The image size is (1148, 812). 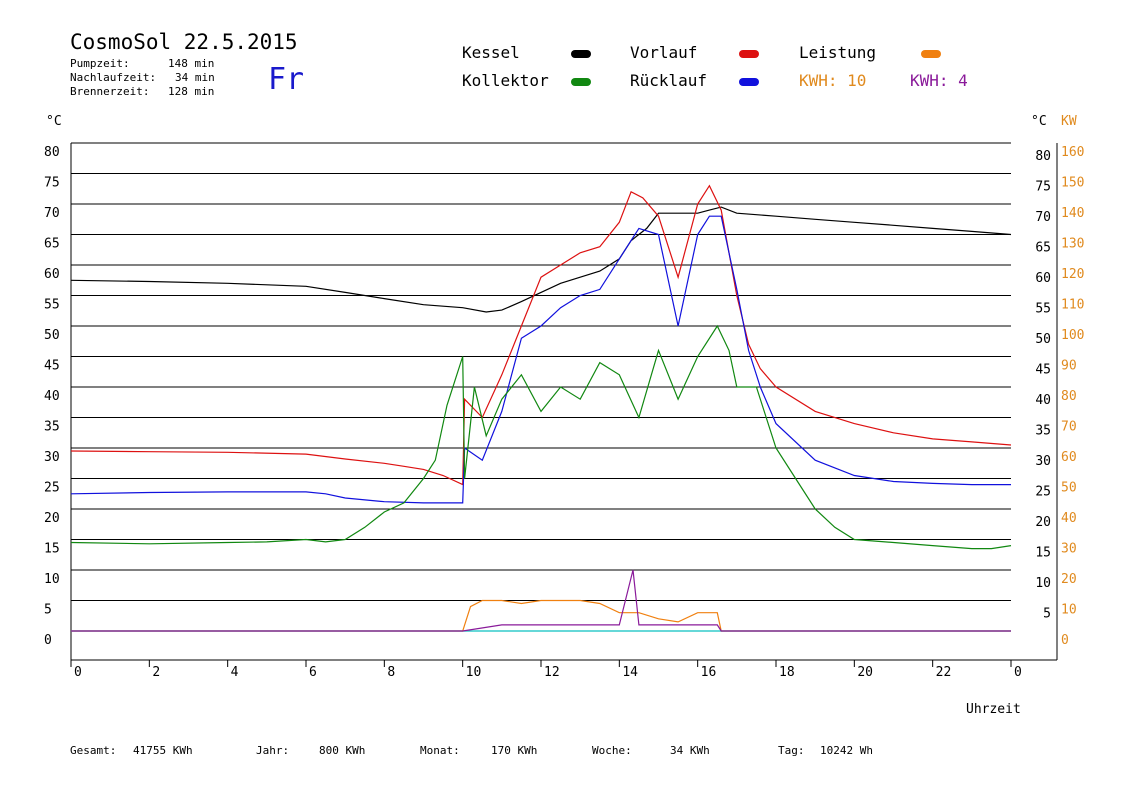 What do you see at coordinates (1069, 457) in the screenshot?
I see `y-tick-label-right-power: 60` at bounding box center [1069, 457].